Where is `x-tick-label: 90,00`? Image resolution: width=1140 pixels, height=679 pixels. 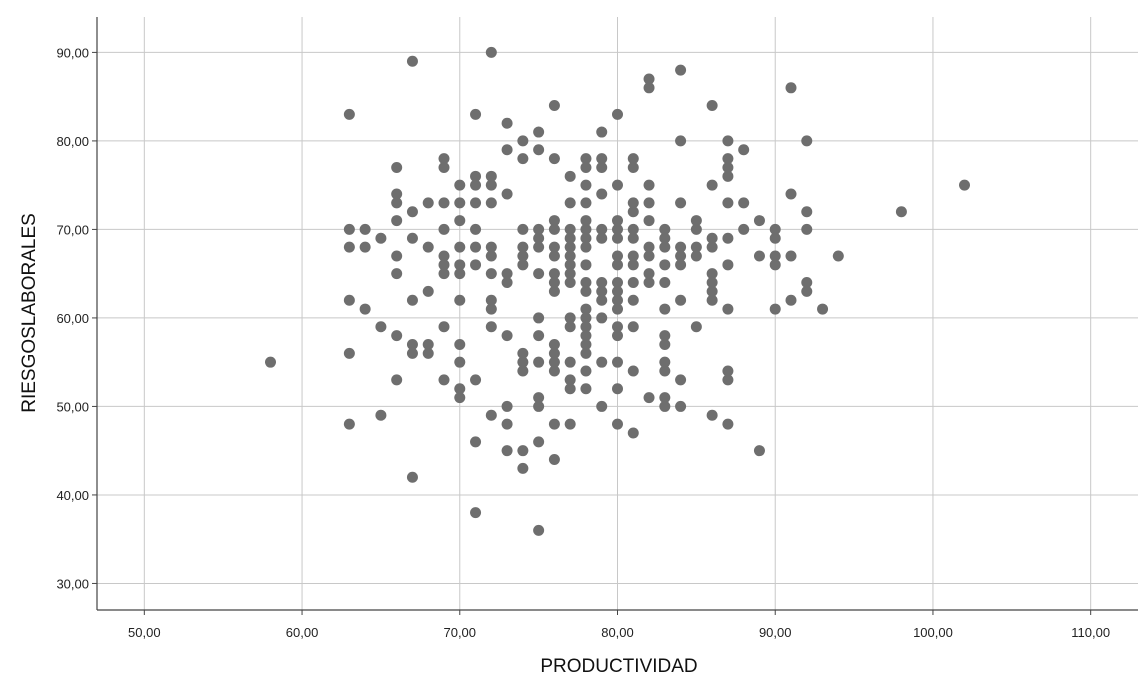 x-tick-label: 90,00 is located at coordinates (775, 632).